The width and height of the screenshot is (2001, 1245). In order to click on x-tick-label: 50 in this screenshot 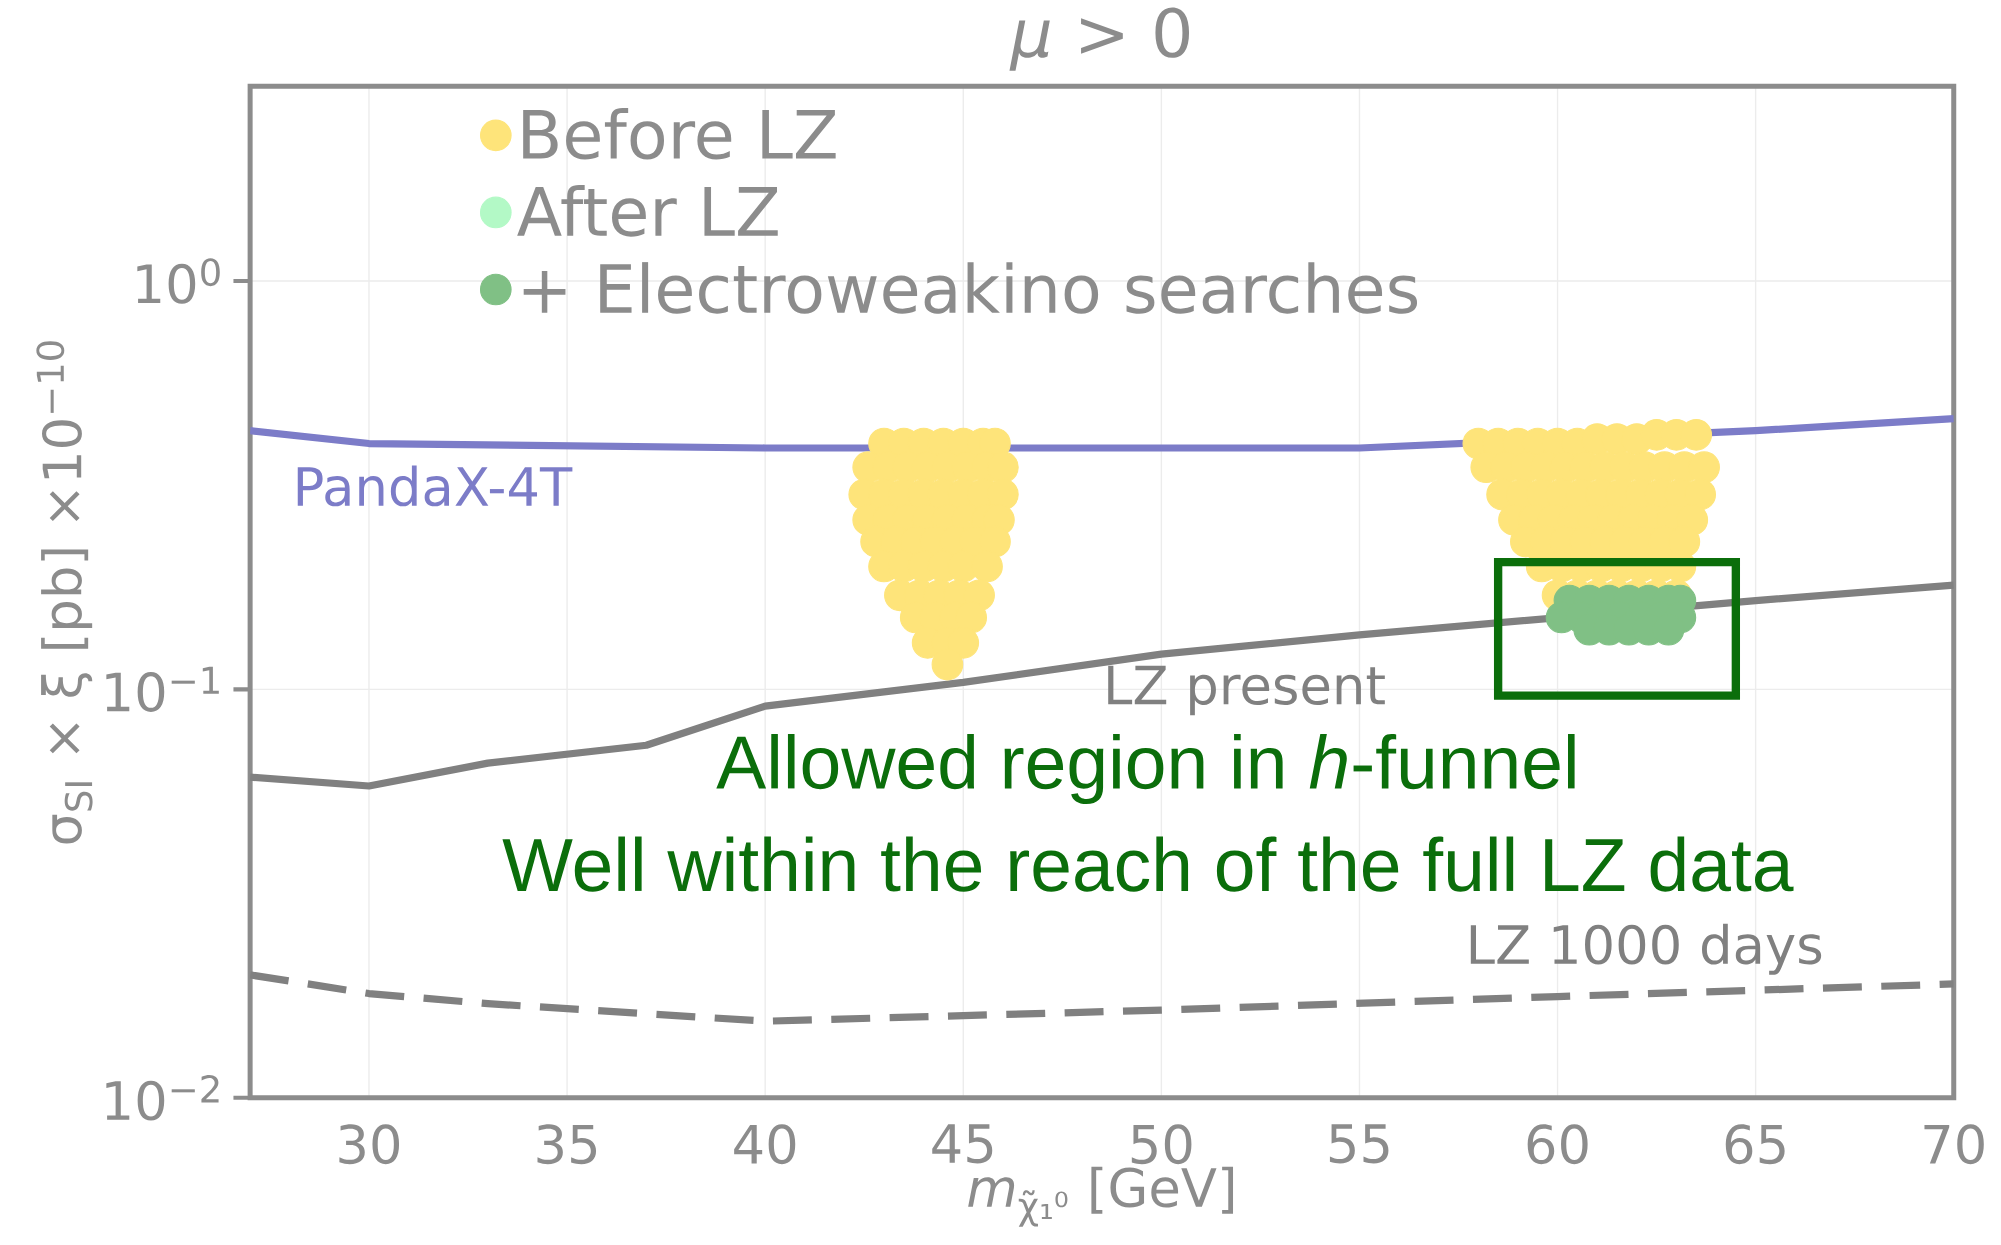, I will do `click(1161, 1144)`.